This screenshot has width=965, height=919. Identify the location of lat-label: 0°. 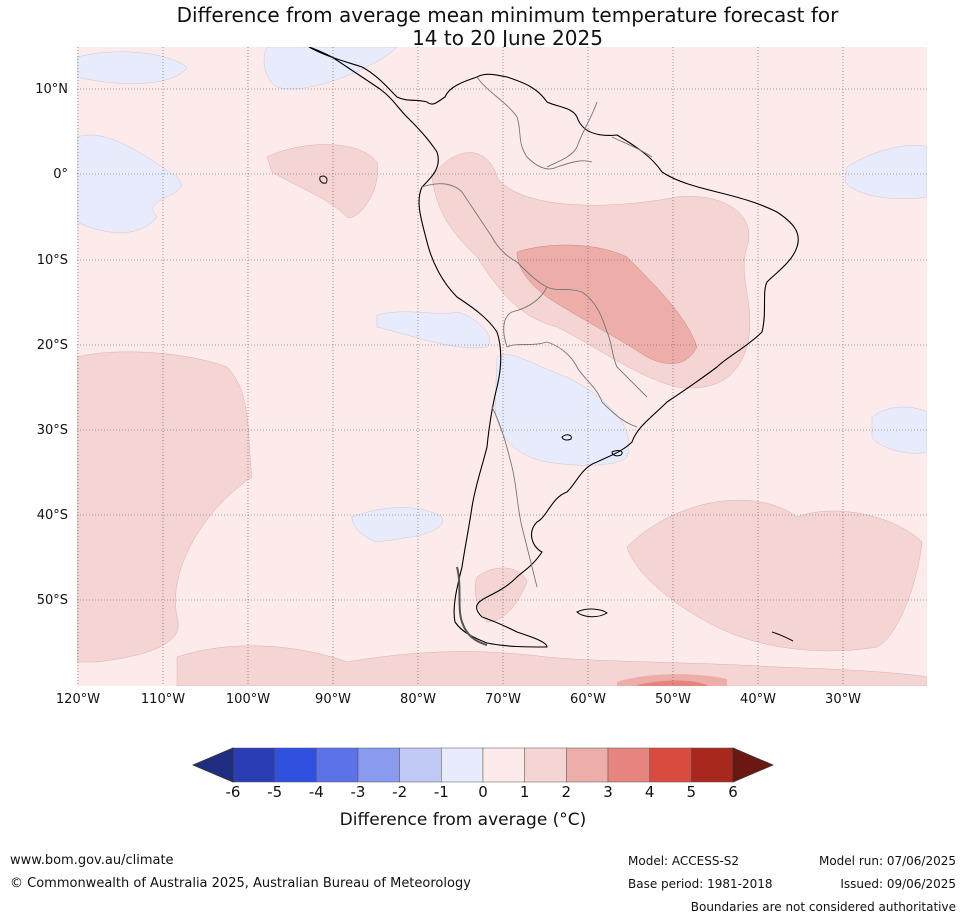
(60, 174).